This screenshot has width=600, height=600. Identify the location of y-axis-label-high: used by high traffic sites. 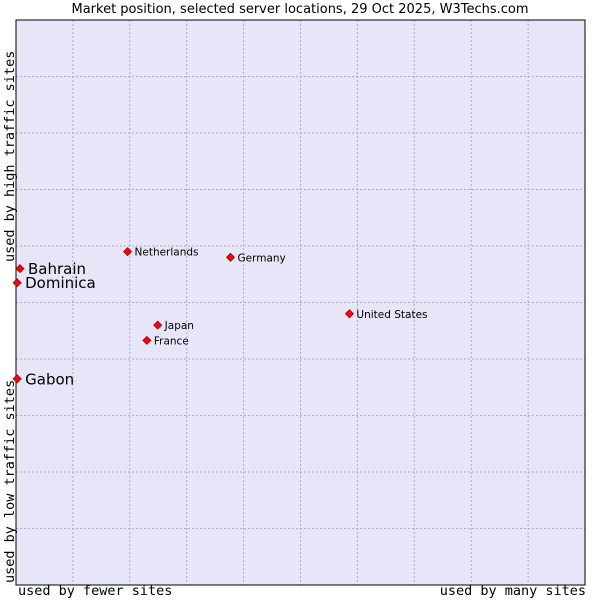
(10, 156).